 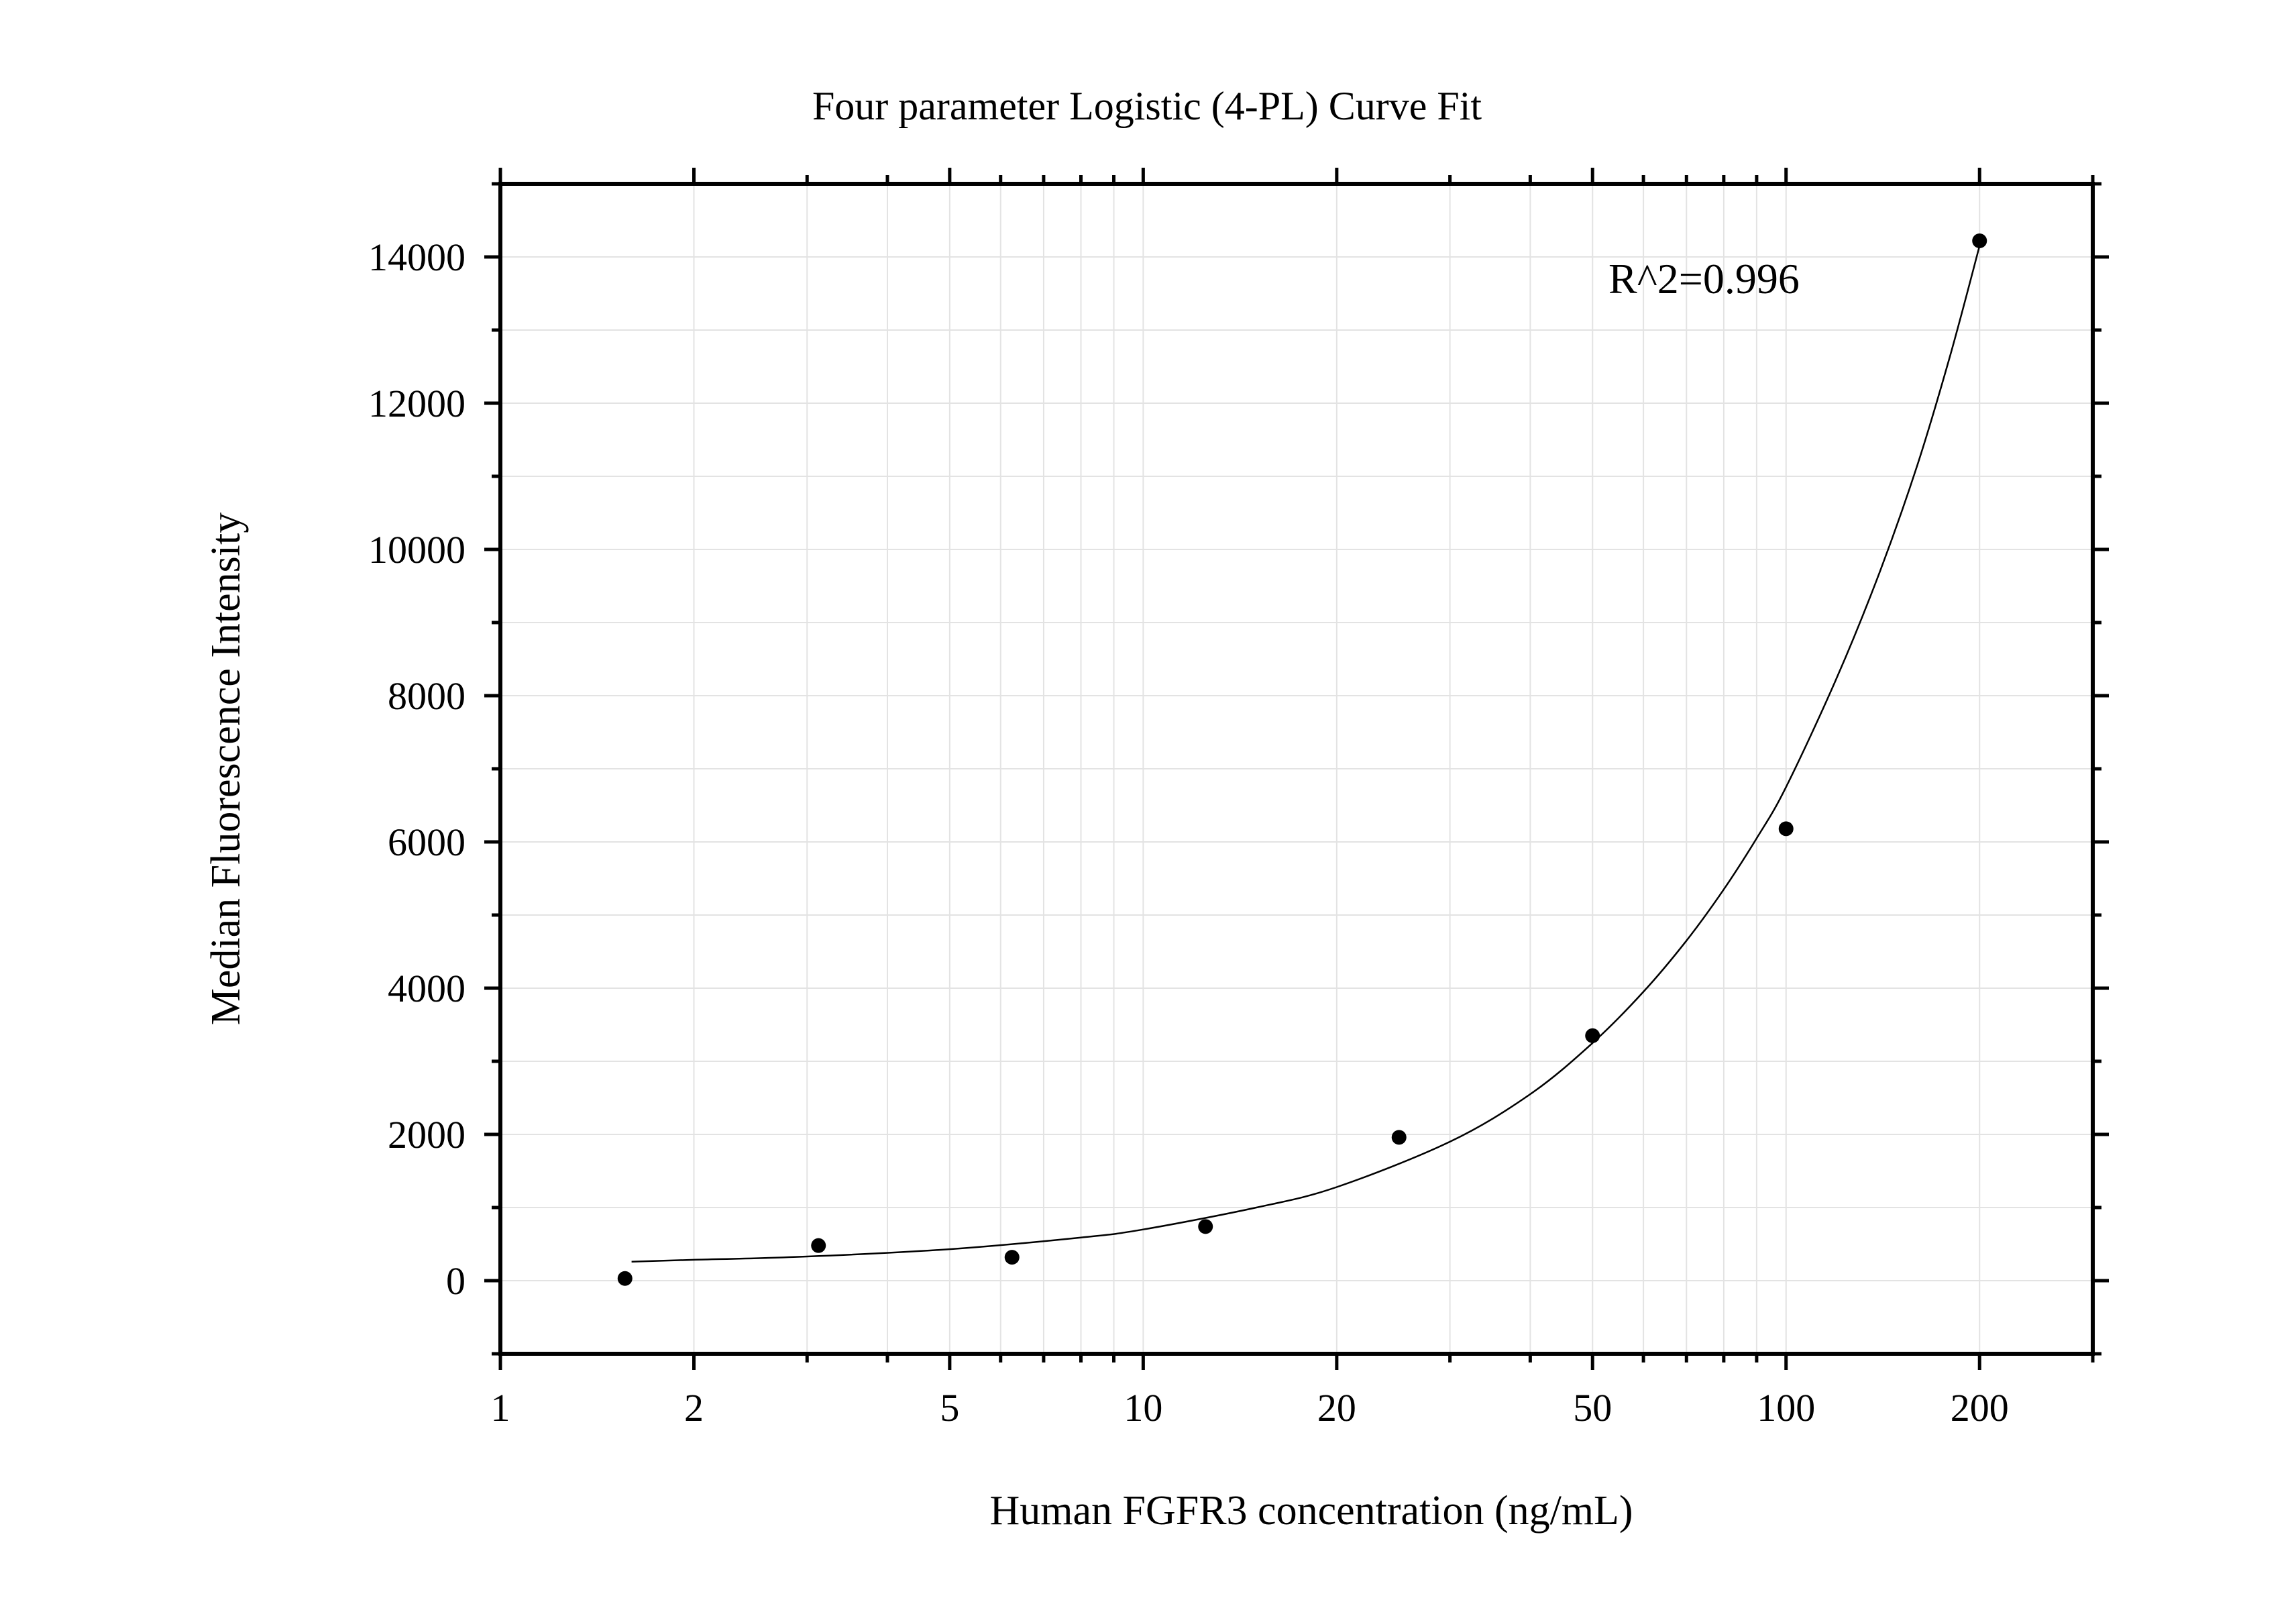 What do you see at coordinates (1147, 106) in the screenshot?
I see `chart-title: Four parameter Logistic (4-PL) Curve Fit` at bounding box center [1147, 106].